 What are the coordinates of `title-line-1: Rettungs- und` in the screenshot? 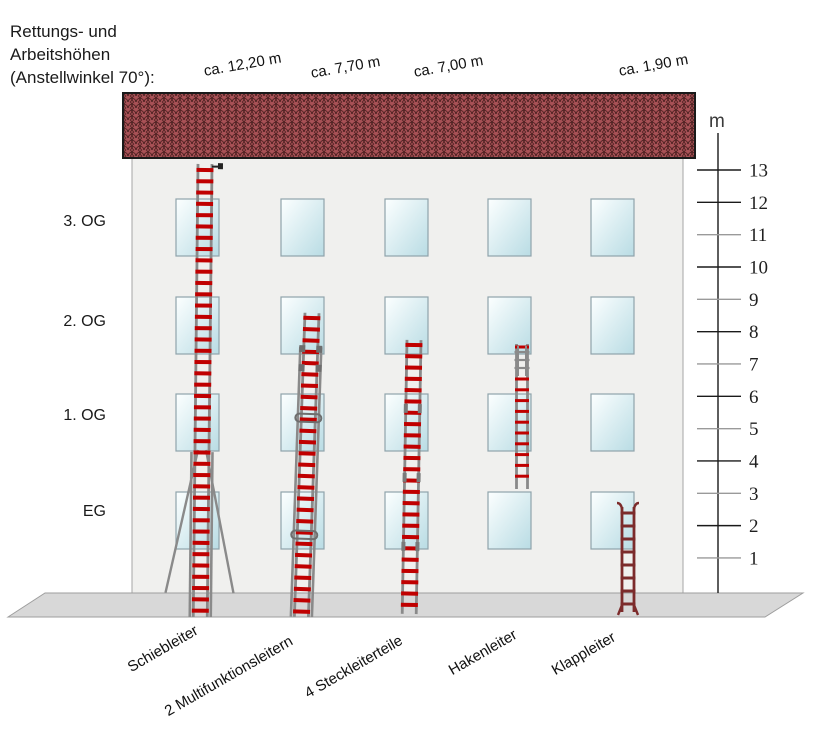 It's located at (63, 31).